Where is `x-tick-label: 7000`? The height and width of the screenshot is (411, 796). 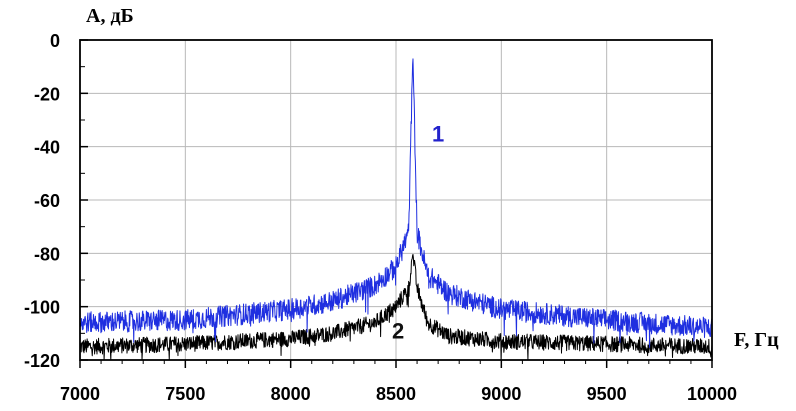 x-tick-label: 7000 is located at coordinates (80, 394).